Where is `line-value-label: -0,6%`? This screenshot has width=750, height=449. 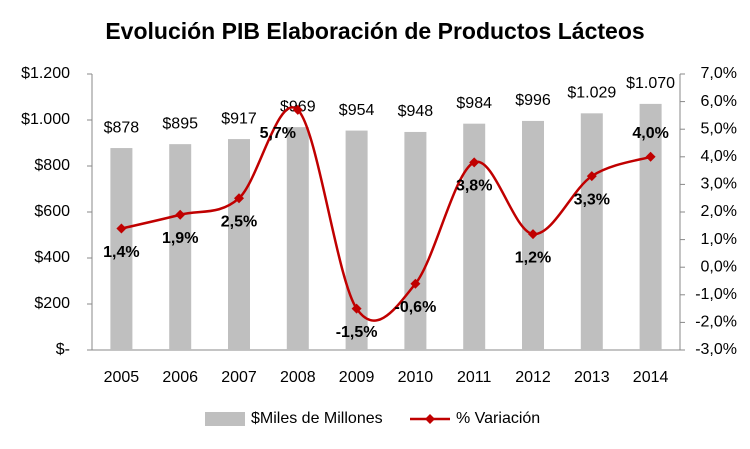 line-value-label: -0,6% is located at coordinates (416, 307).